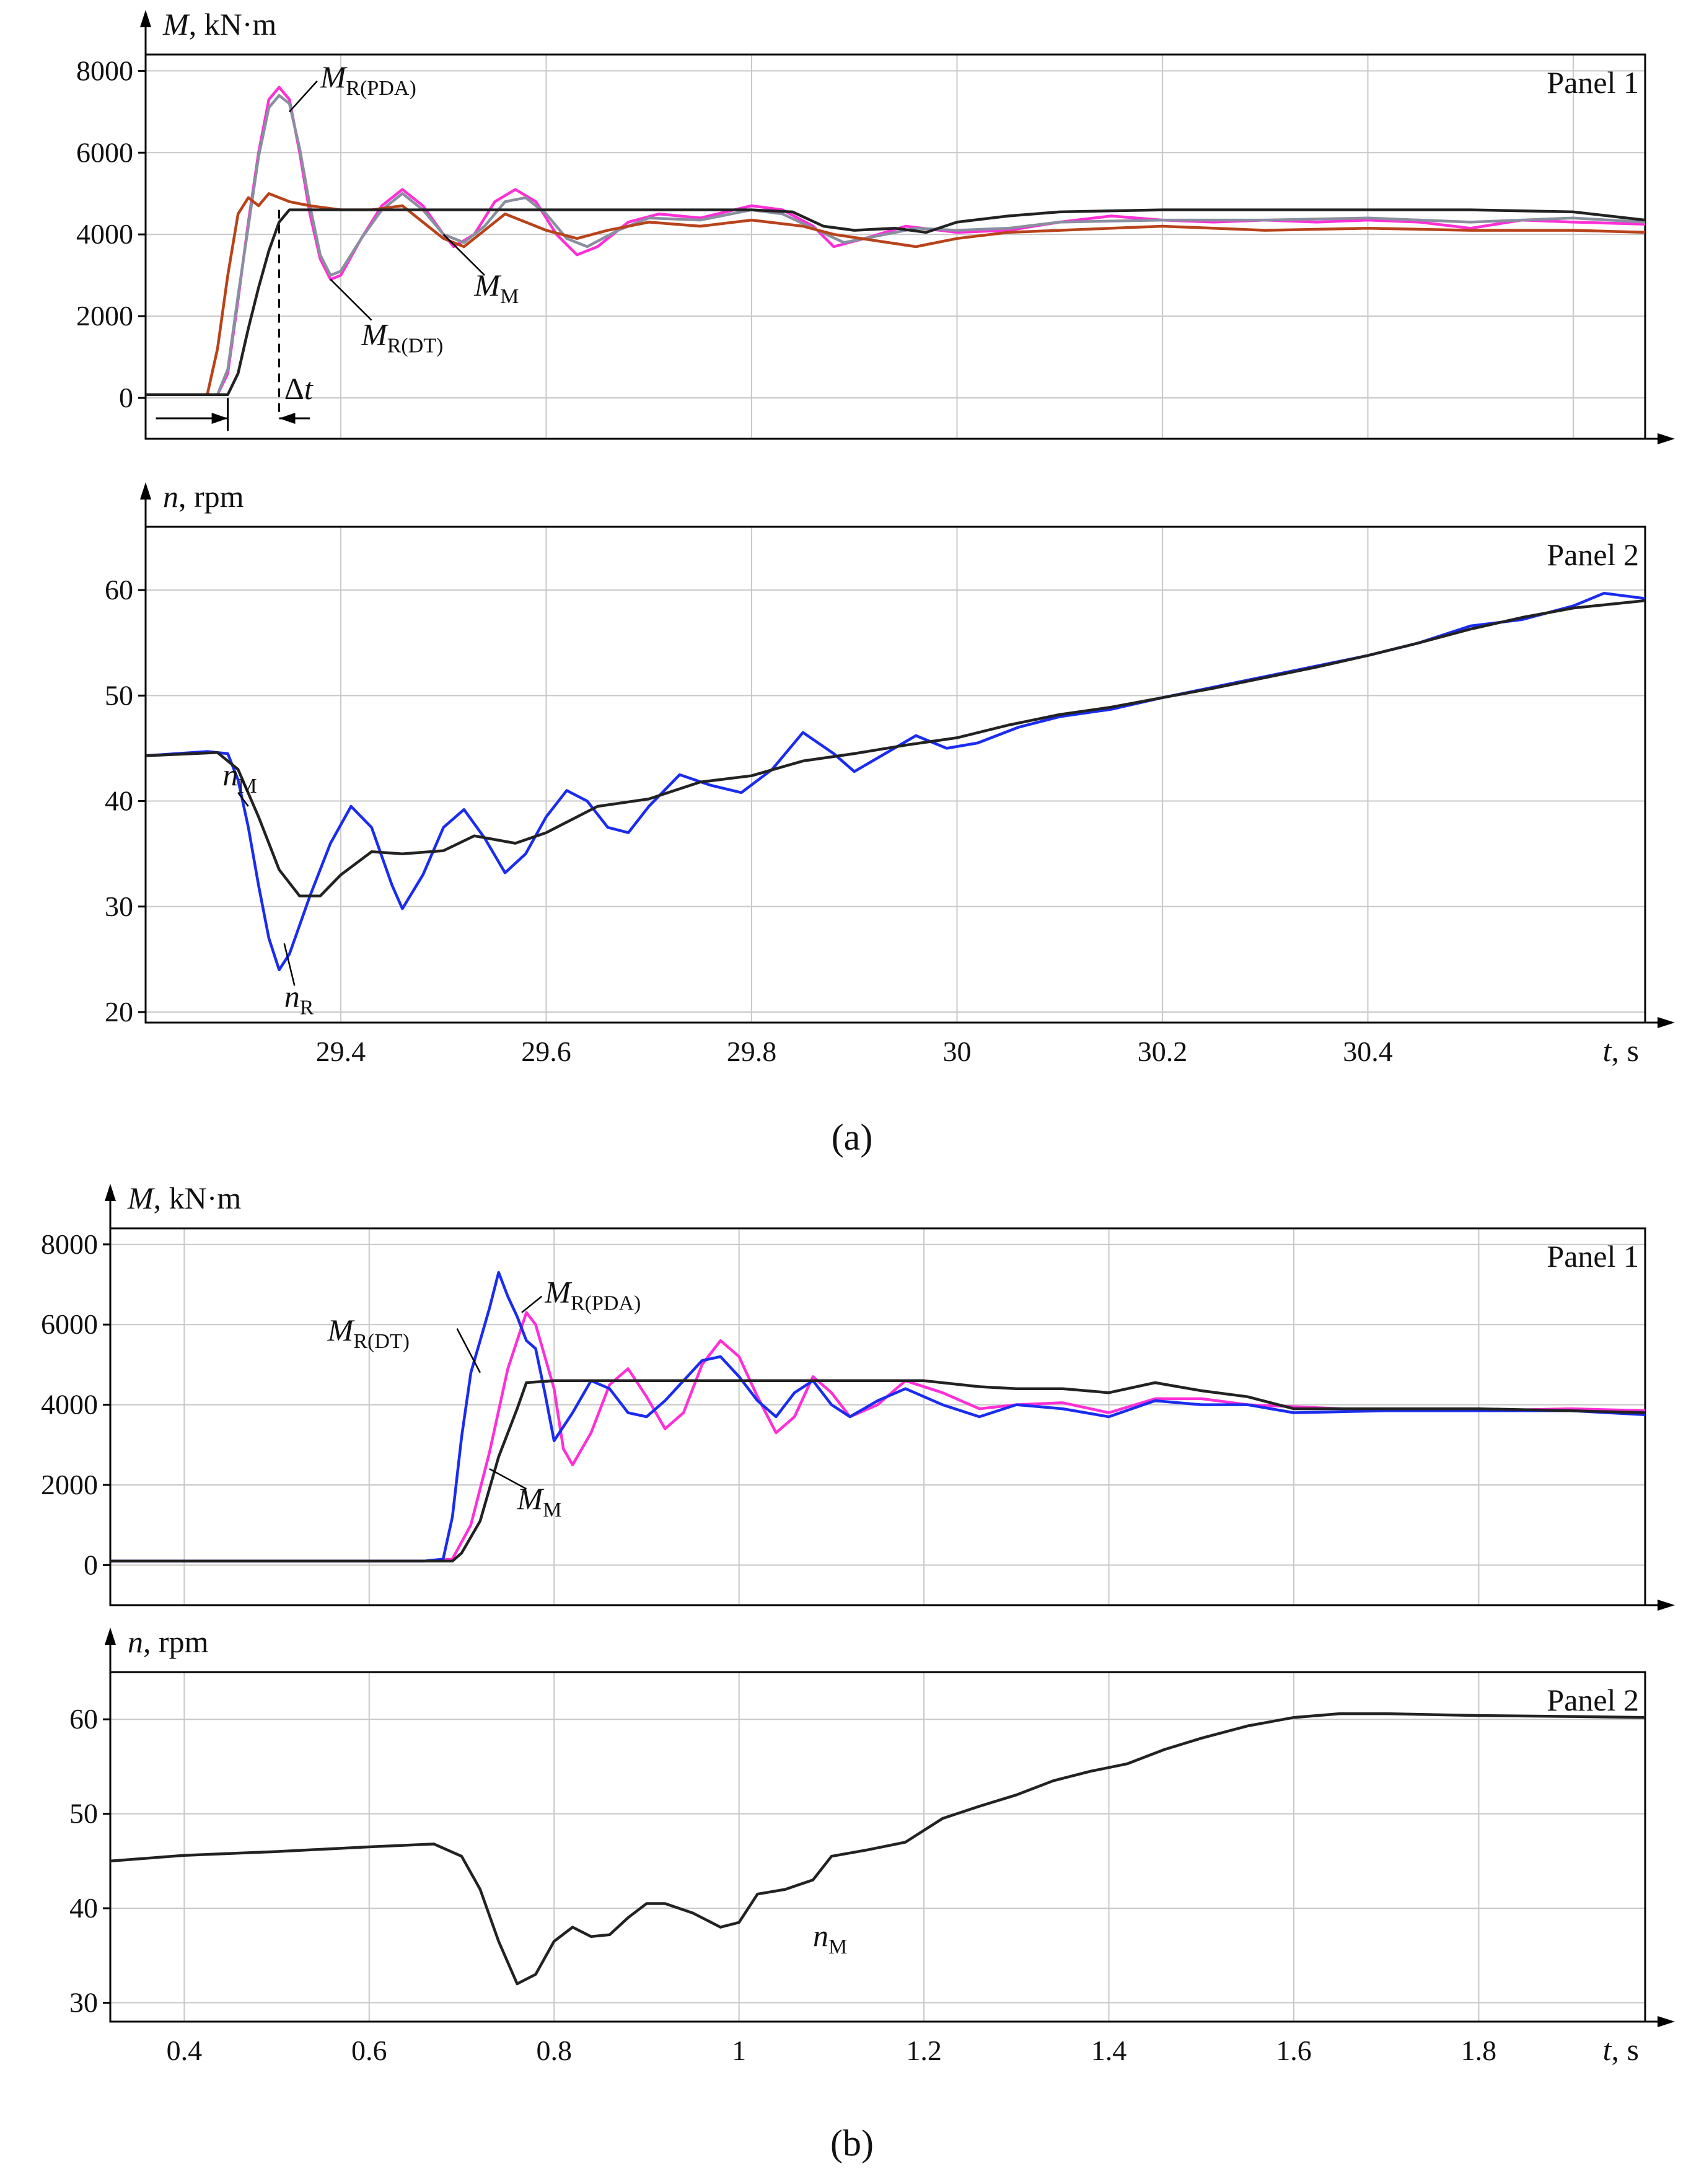 The height and width of the screenshot is (2184, 1704). Describe the element at coordinates (1294, 2050) in the screenshot. I see `x-tick-label: 1.6` at that location.